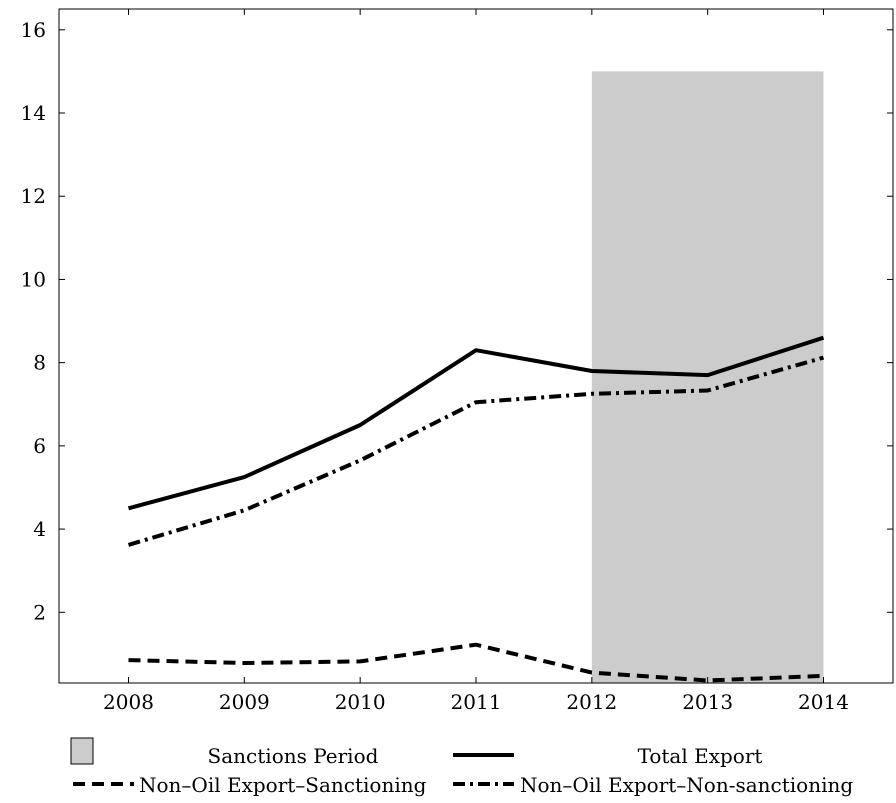 The image size is (896, 803). I want to click on legend-label-non-oil-sanctioning: Non–Oil Export–Sanctioning, so click(283, 785).